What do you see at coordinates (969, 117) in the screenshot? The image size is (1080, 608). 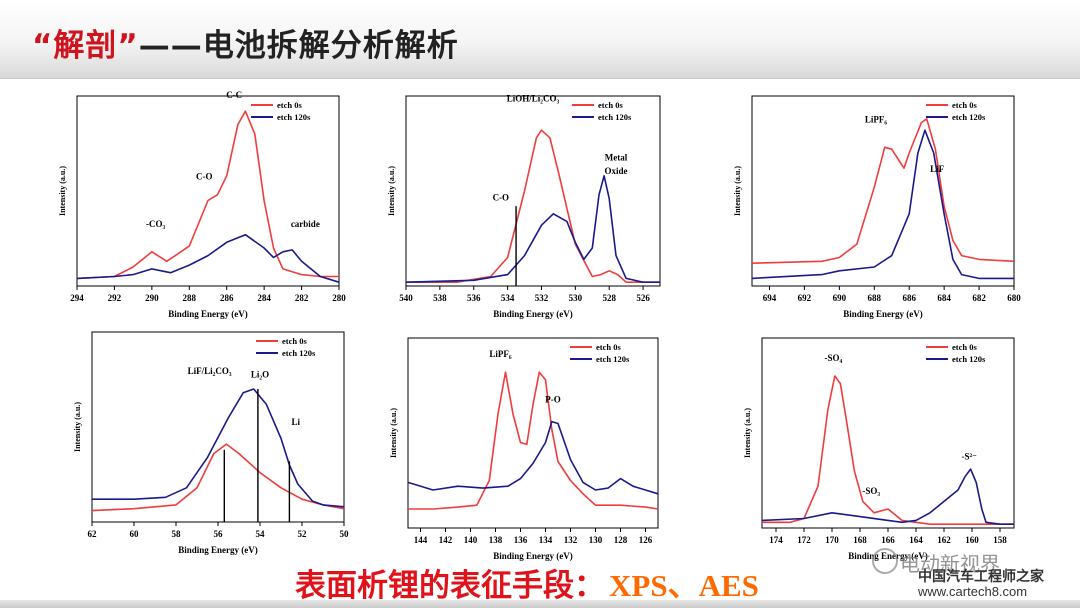 I see `chart2-legend-label-1: etch 120s` at bounding box center [969, 117].